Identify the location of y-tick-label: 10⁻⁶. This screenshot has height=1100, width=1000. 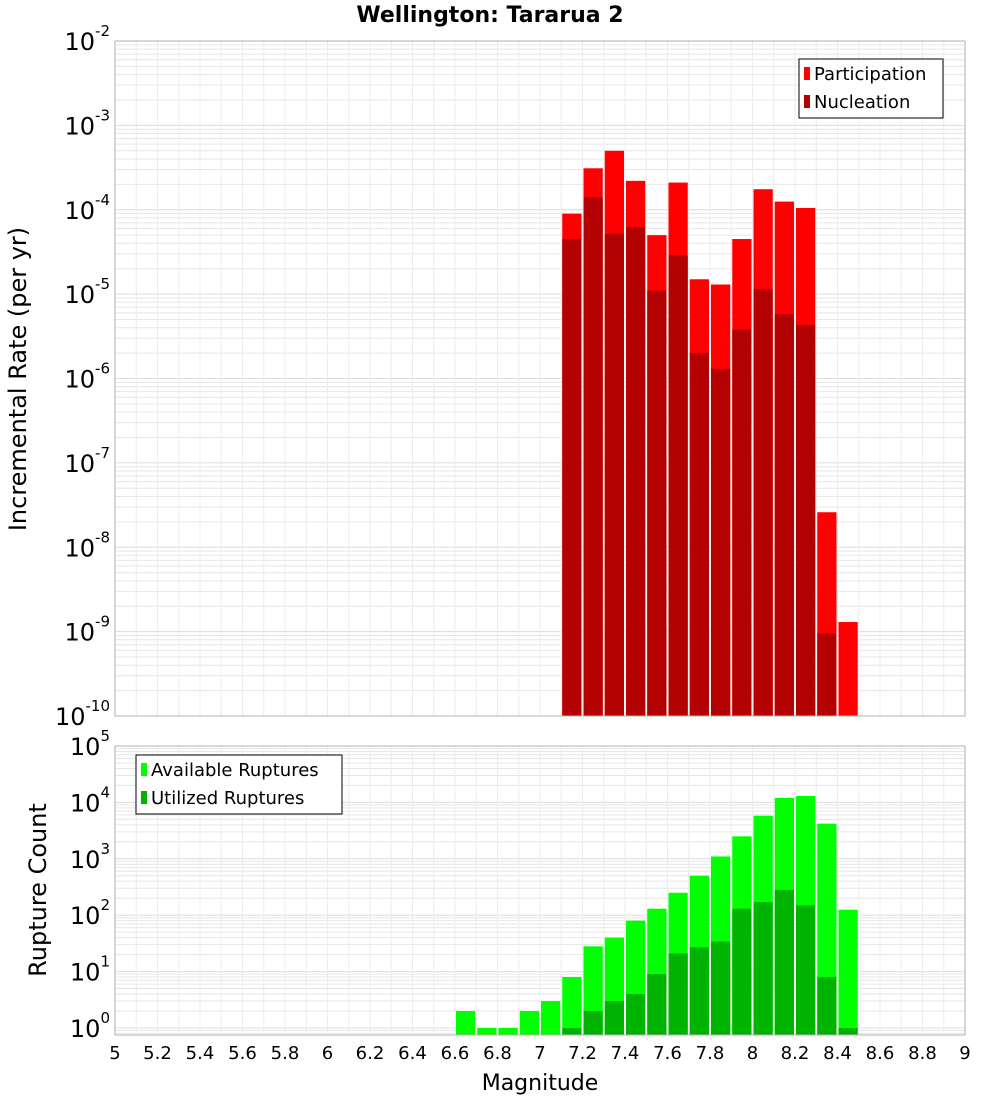
(87, 377).